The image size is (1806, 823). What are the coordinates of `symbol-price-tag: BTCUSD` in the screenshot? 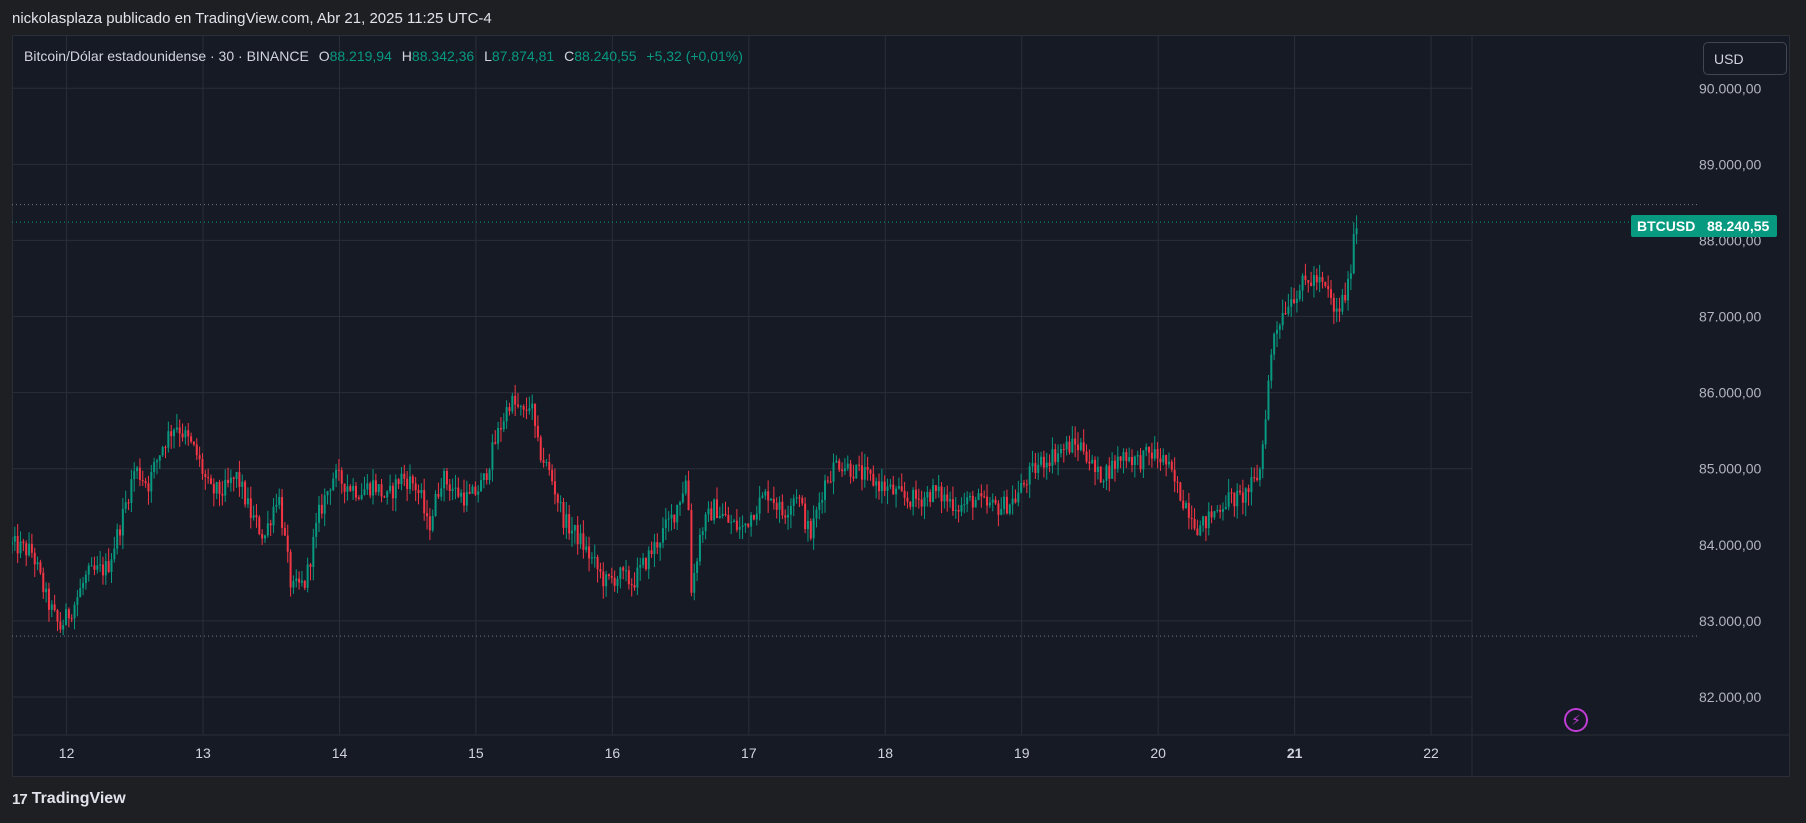 It's located at (1666, 226).